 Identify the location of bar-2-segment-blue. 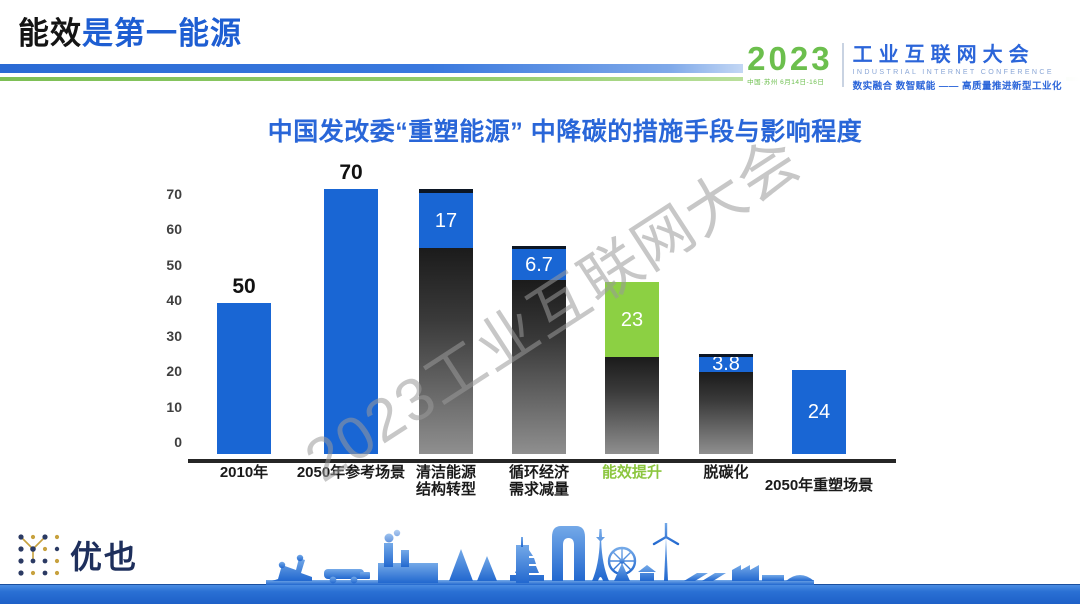
(351, 321).